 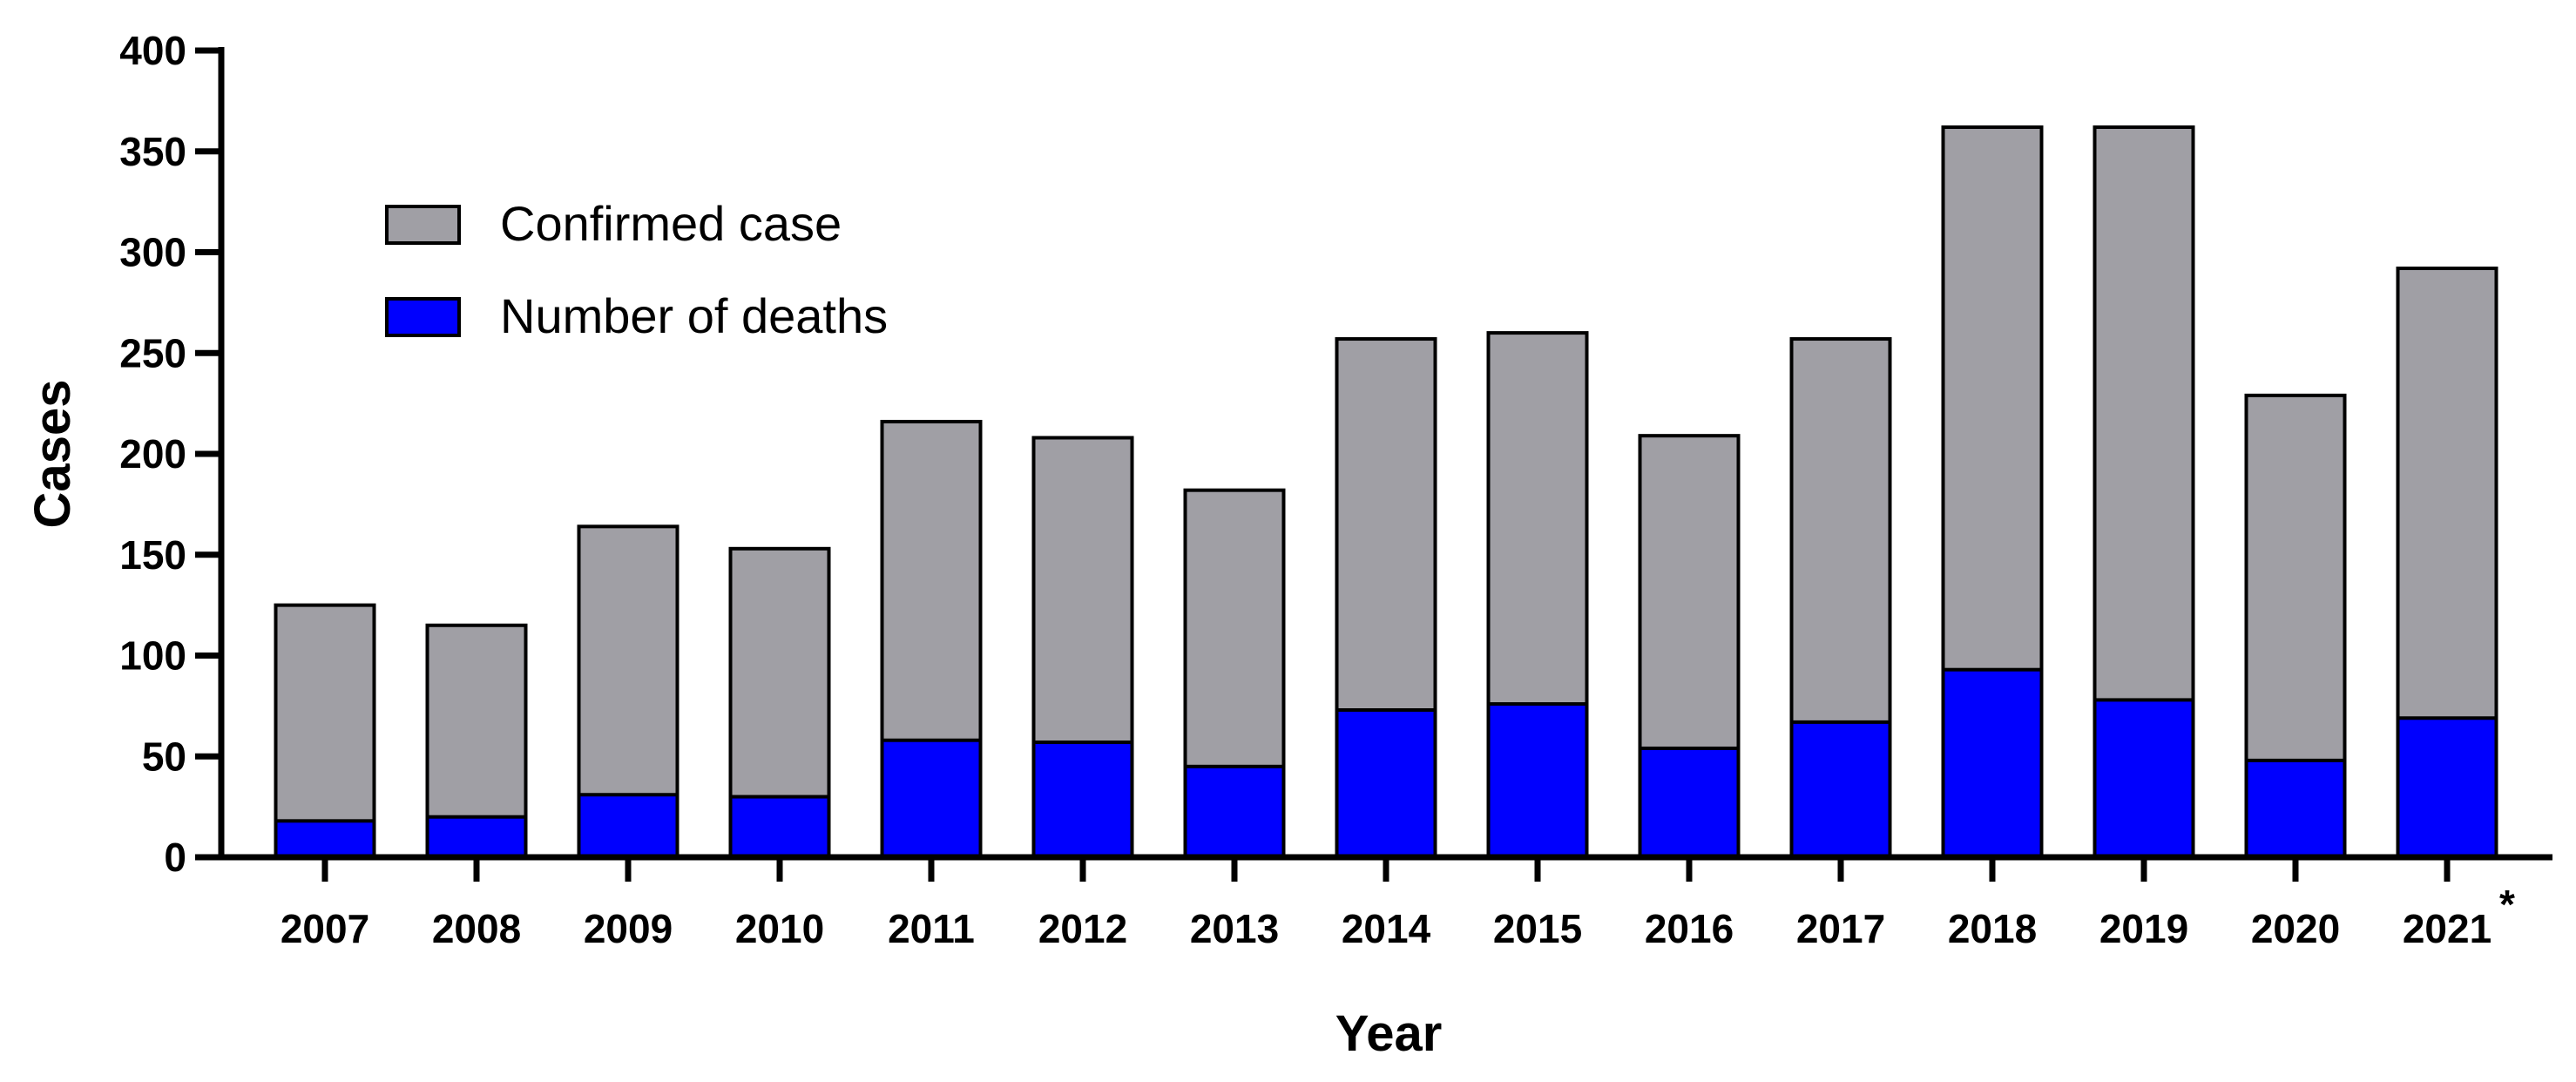 I want to click on bar-deaths-2017, so click(x=1840, y=790).